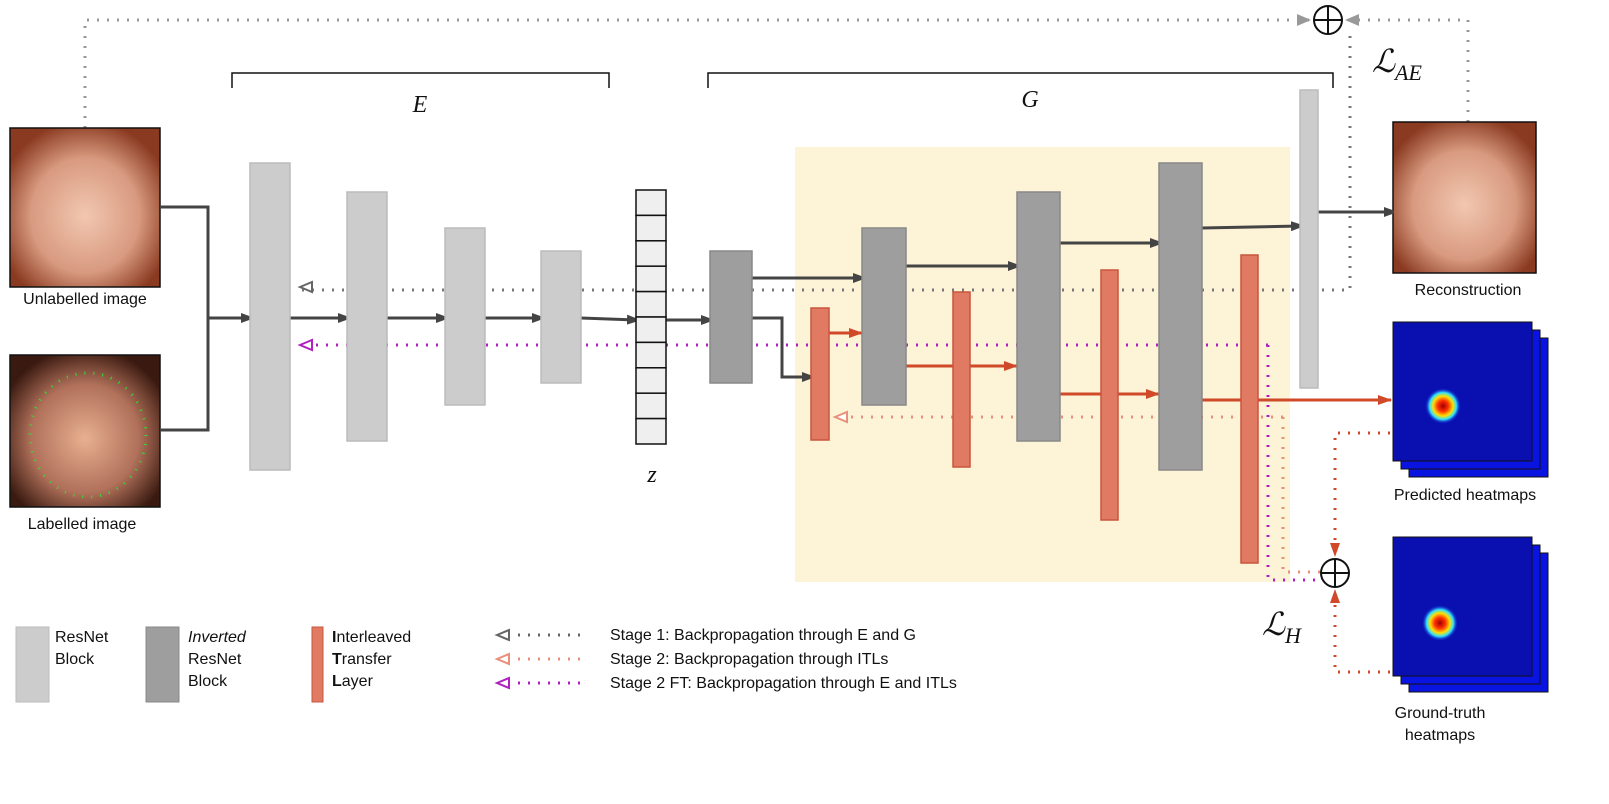 This screenshot has height=804, width=1609. Describe the element at coordinates (353, 681) in the screenshot. I see `legend-itl-text-3: Layer` at that location.